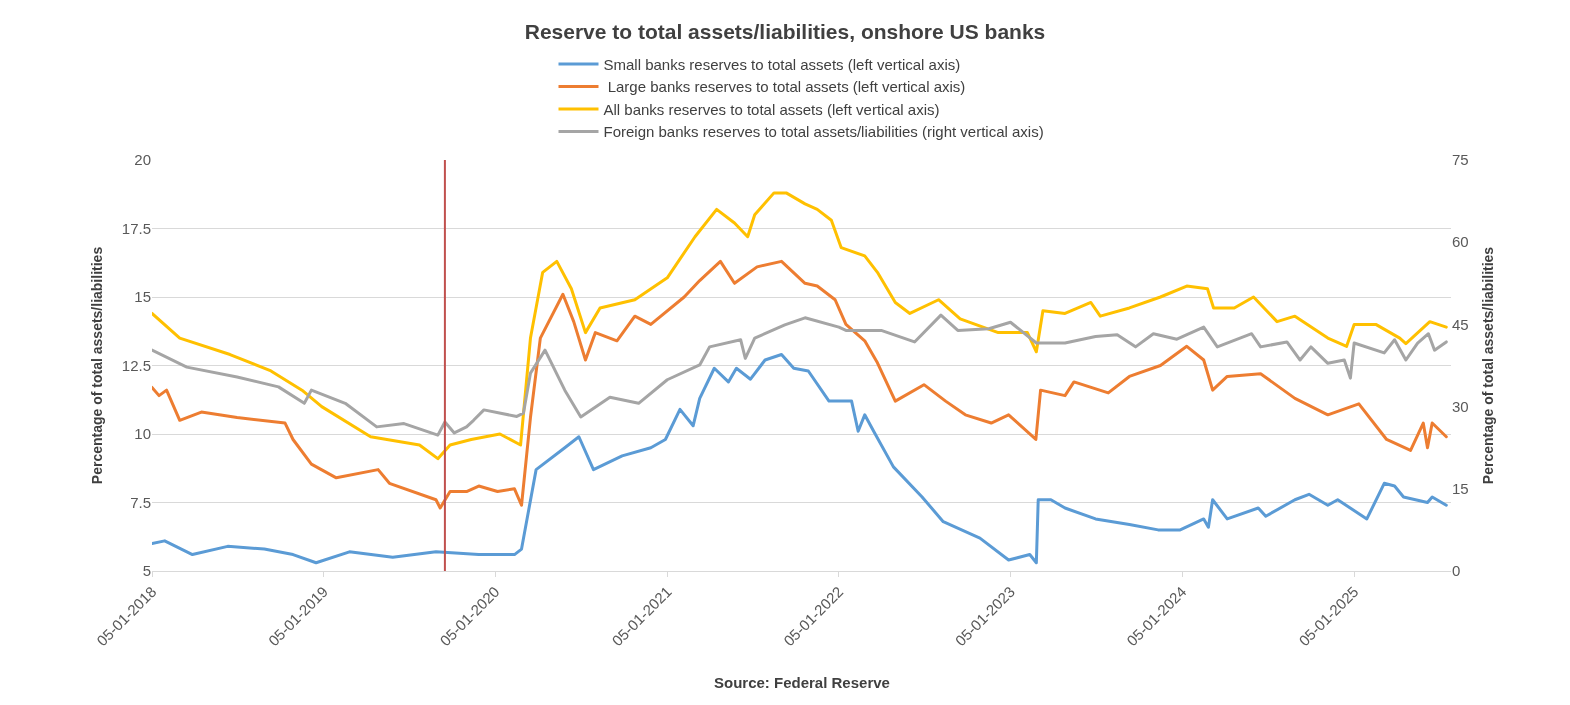 The height and width of the screenshot is (705, 1570). Describe the element at coordinates (1460, 324) in the screenshot. I see `y2-tick-label: 45` at that location.